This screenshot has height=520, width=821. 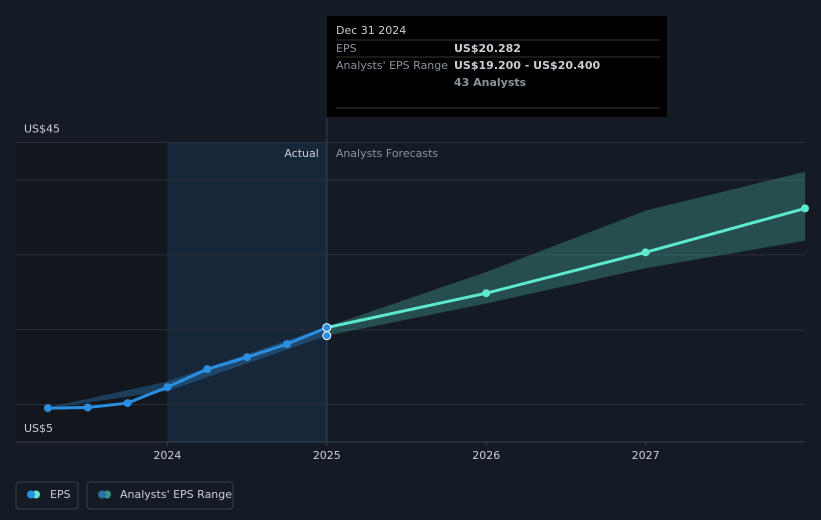 I want to click on tooltip-box, so click(x=497, y=66).